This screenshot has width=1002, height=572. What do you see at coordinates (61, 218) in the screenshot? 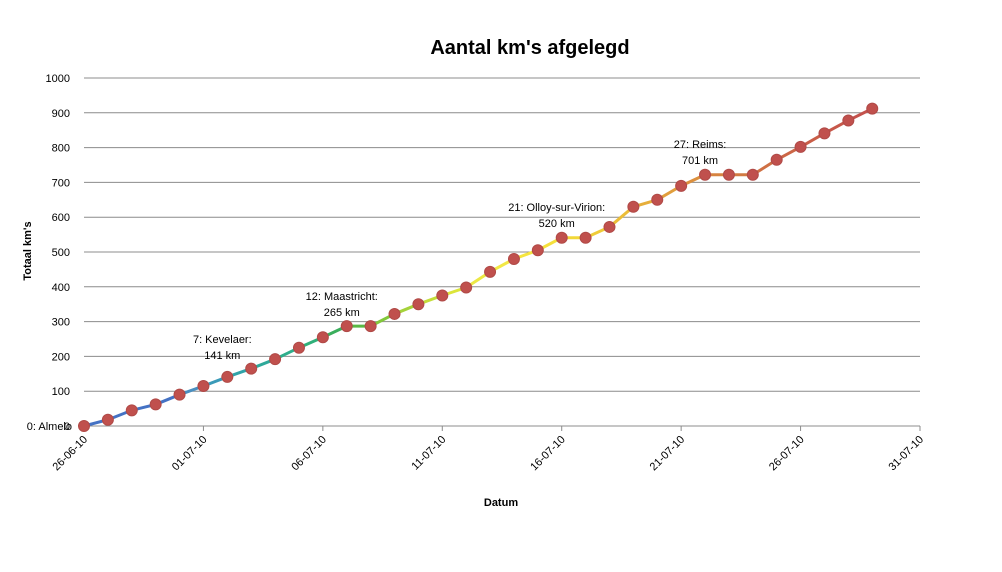
I see `y-tick-label: 600` at bounding box center [61, 218].